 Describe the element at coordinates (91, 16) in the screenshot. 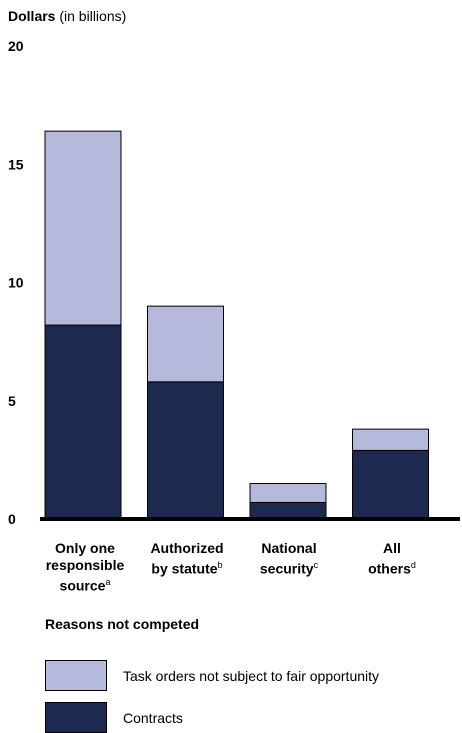

I see `y-axis-label-unit: (in billions)` at that location.